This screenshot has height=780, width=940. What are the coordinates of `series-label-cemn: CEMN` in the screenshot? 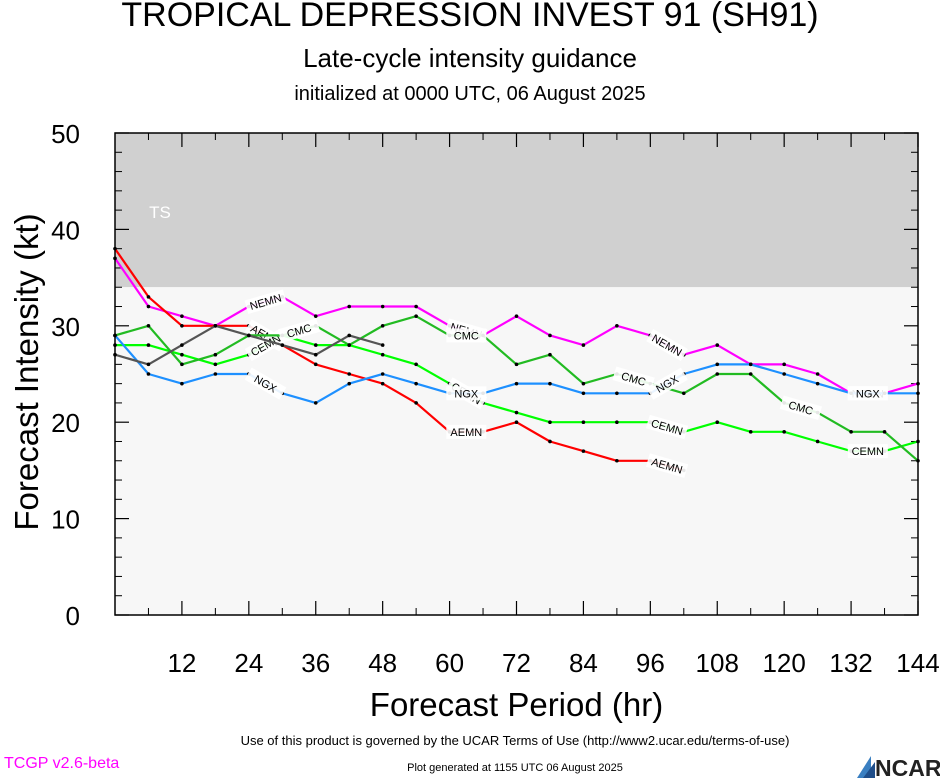 It's located at (868, 452).